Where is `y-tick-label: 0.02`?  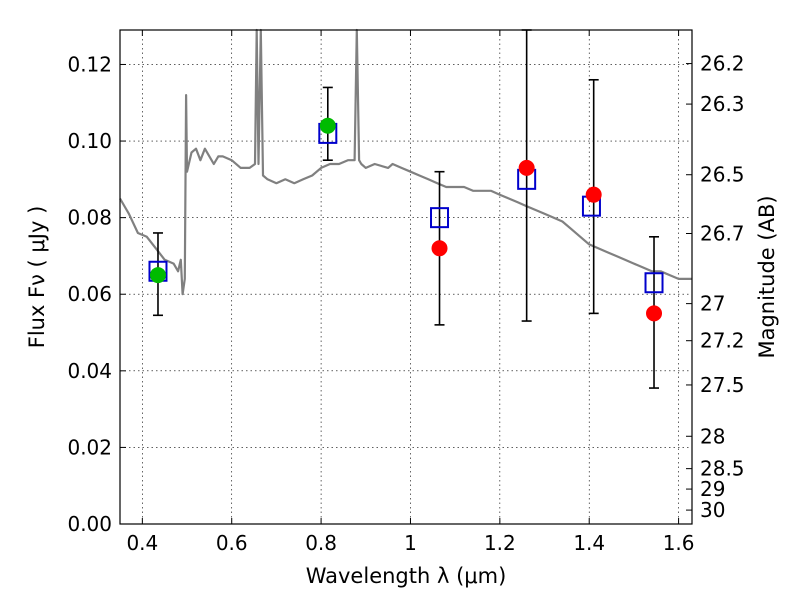
y-tick-label: 0.02 is located at coordinates (89, 447).